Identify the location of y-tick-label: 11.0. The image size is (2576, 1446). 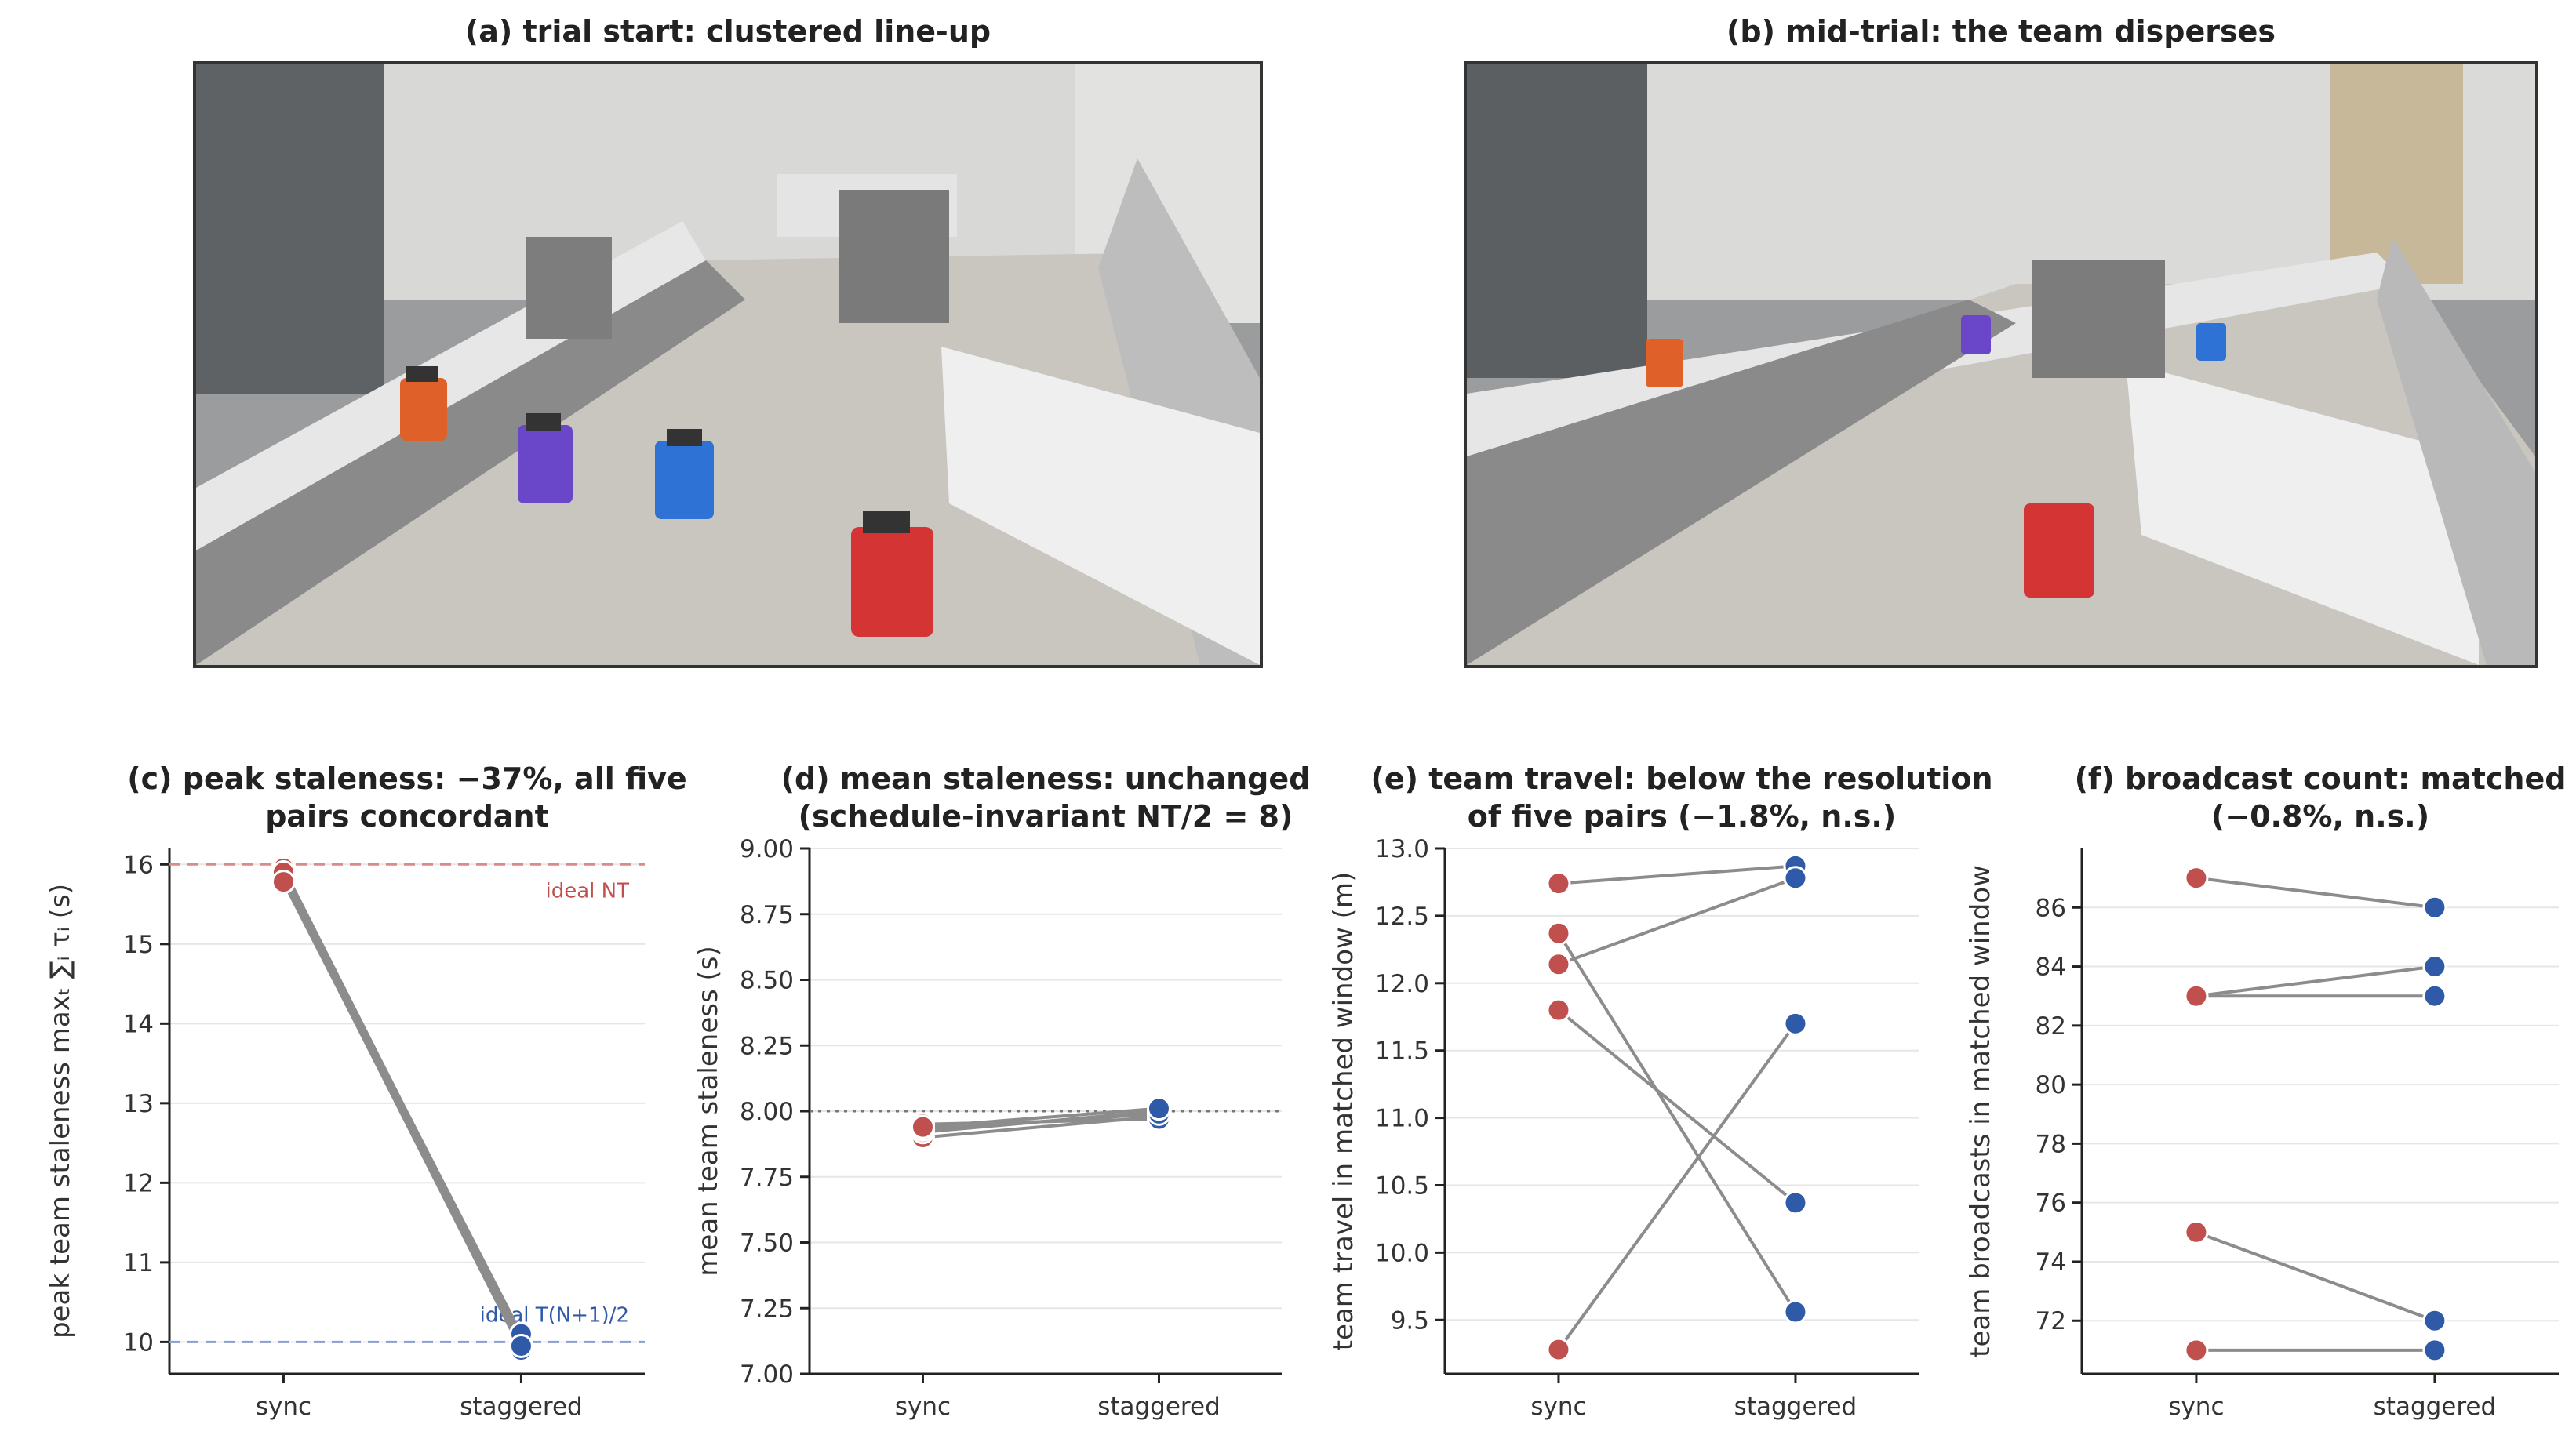
(1402, 1119).